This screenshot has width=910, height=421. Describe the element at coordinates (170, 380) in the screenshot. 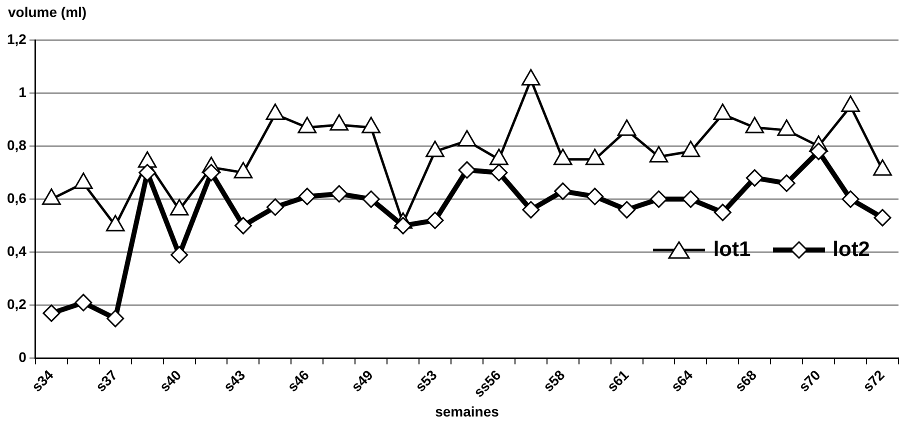

I see `x-tick-label: s40` at that location.